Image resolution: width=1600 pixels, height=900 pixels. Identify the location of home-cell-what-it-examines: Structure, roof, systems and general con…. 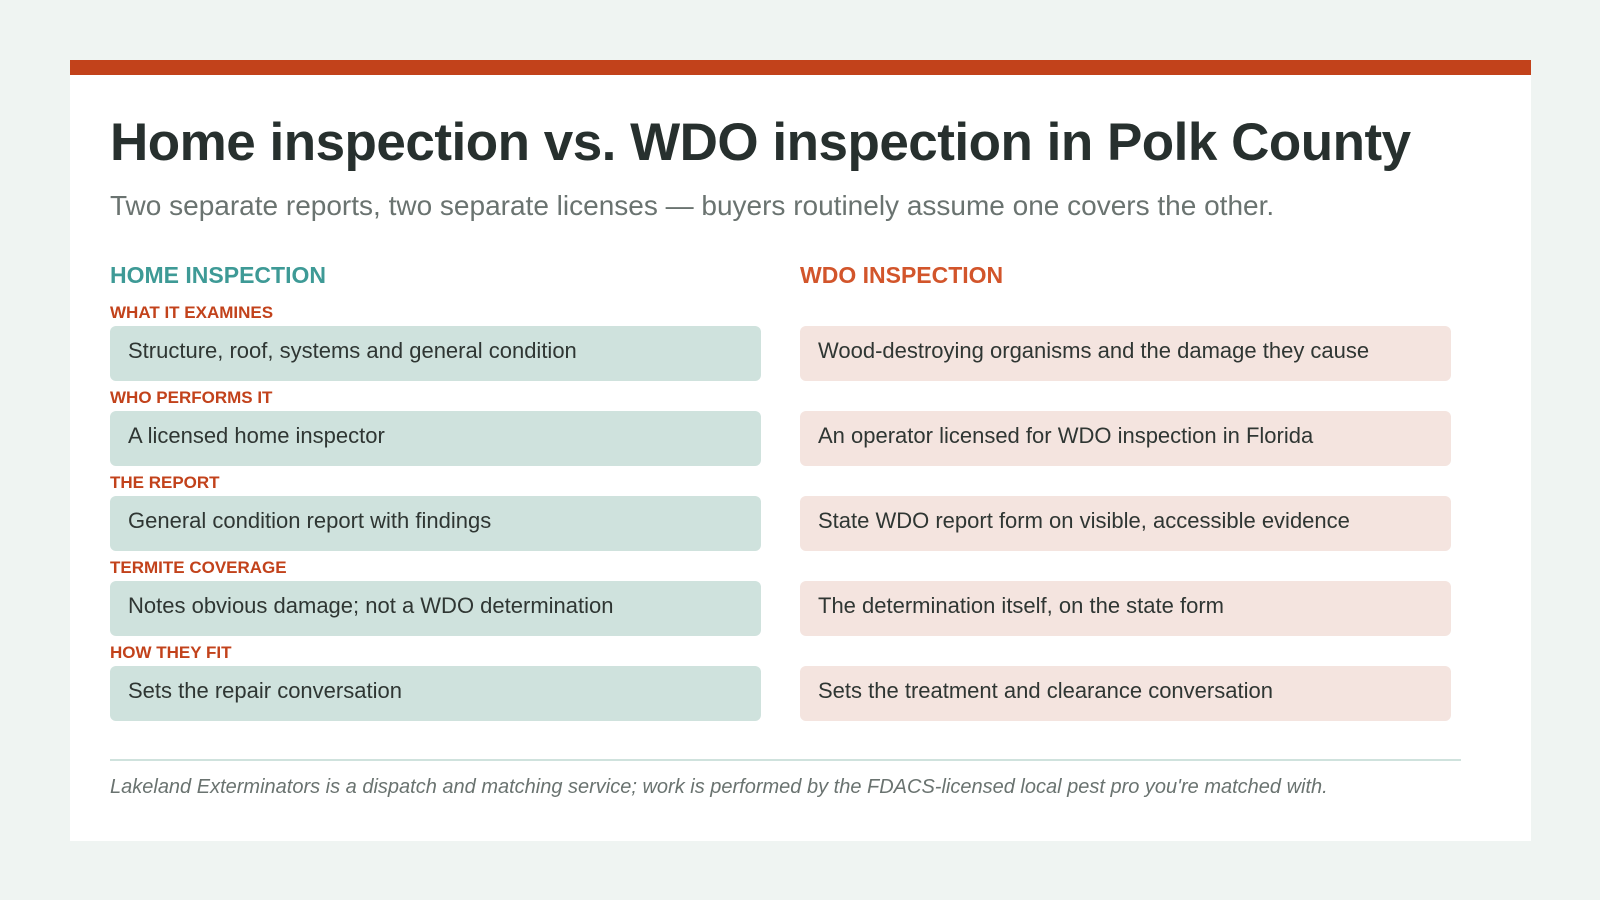
(435, 353).